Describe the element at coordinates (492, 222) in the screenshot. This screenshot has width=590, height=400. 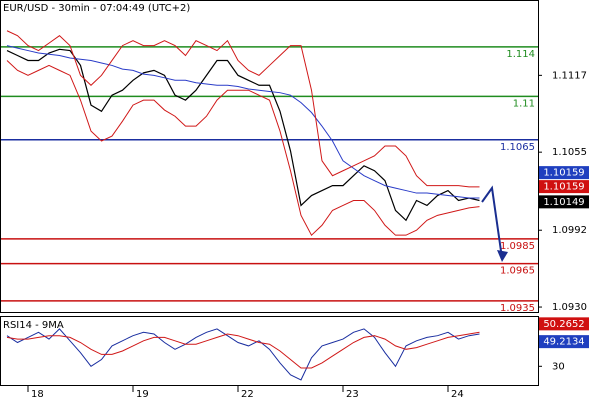
I see `forecast-arrow` at that location.